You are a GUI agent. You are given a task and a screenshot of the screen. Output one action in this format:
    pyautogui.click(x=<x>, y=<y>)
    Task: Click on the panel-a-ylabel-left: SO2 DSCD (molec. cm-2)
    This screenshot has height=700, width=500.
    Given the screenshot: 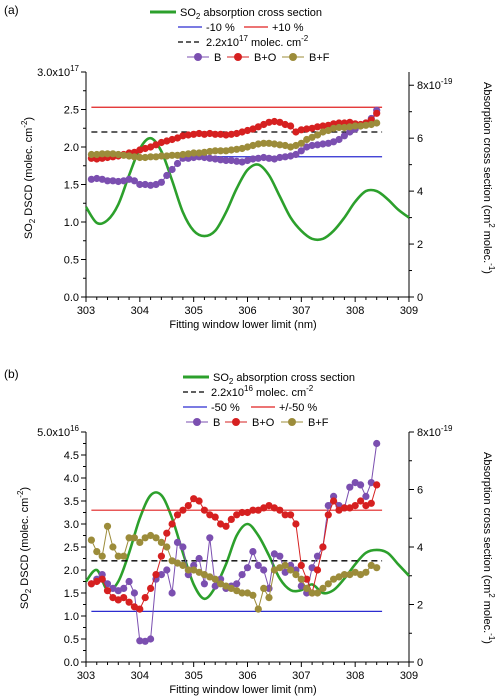 What is the action you would take?
    pyautogui.click(x=28, y=178)
    